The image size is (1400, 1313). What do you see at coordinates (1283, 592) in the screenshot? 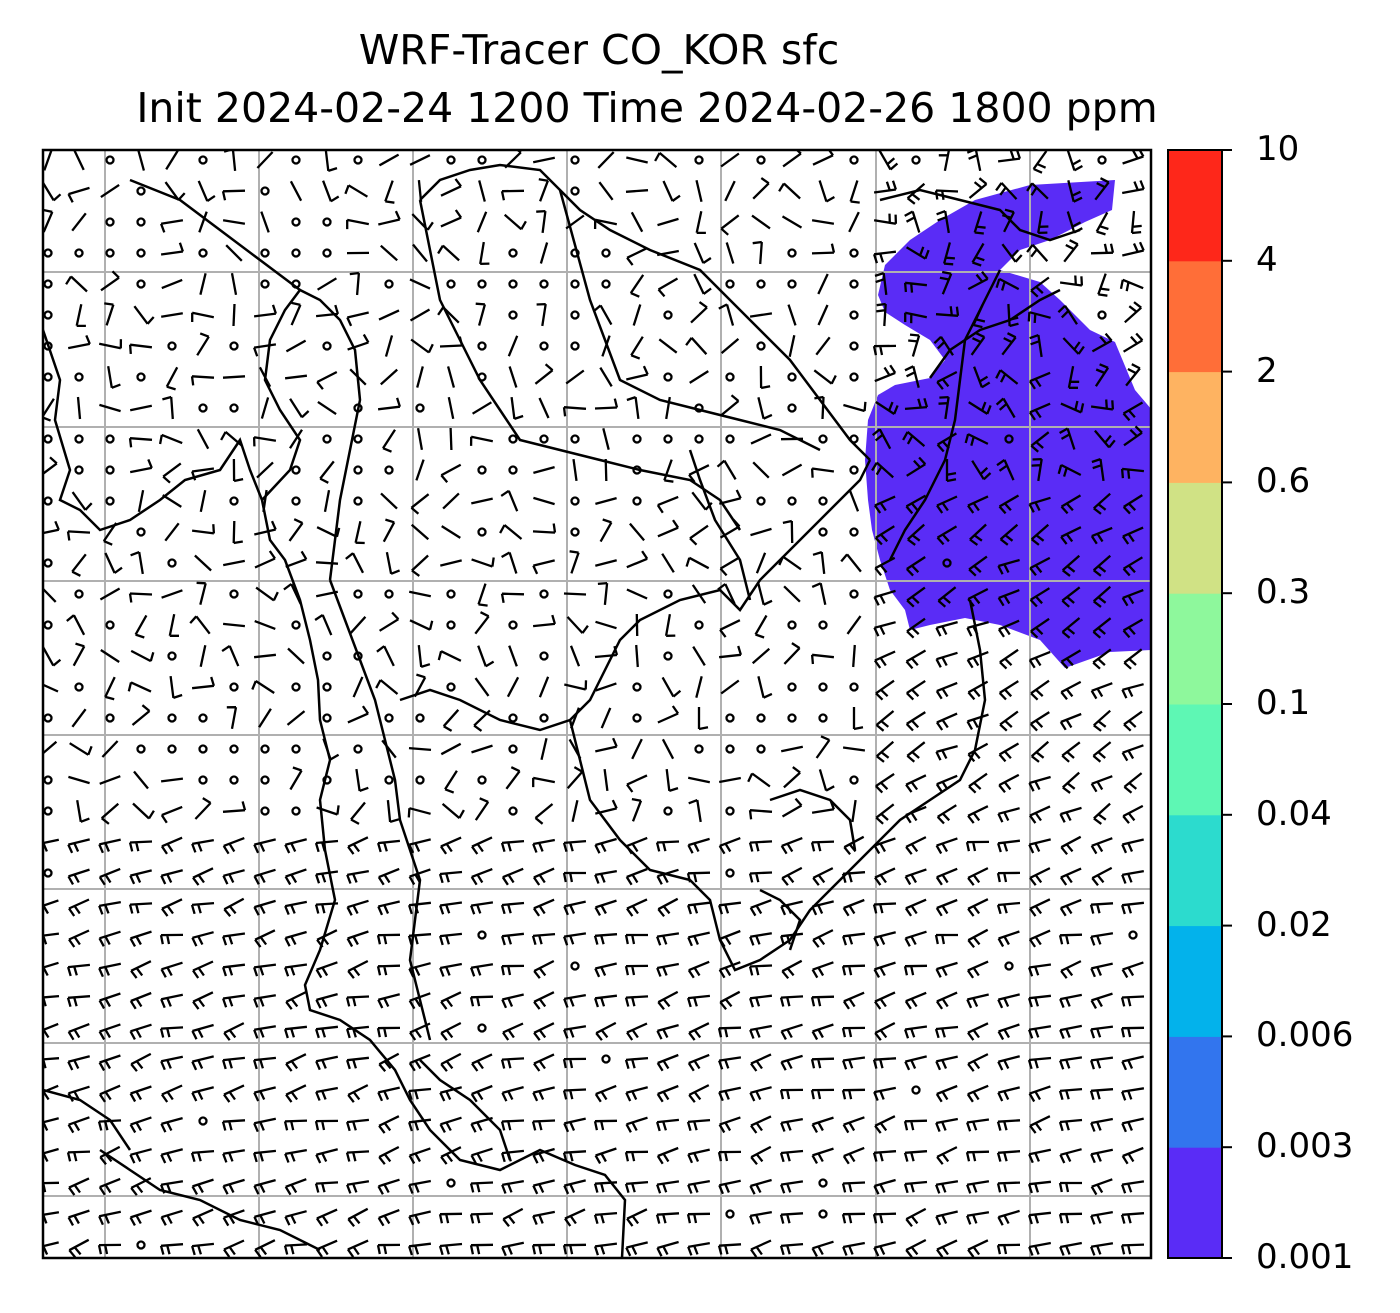
I see `colorbar-tick-label: 0.3` at bounding box center [1283, 592].